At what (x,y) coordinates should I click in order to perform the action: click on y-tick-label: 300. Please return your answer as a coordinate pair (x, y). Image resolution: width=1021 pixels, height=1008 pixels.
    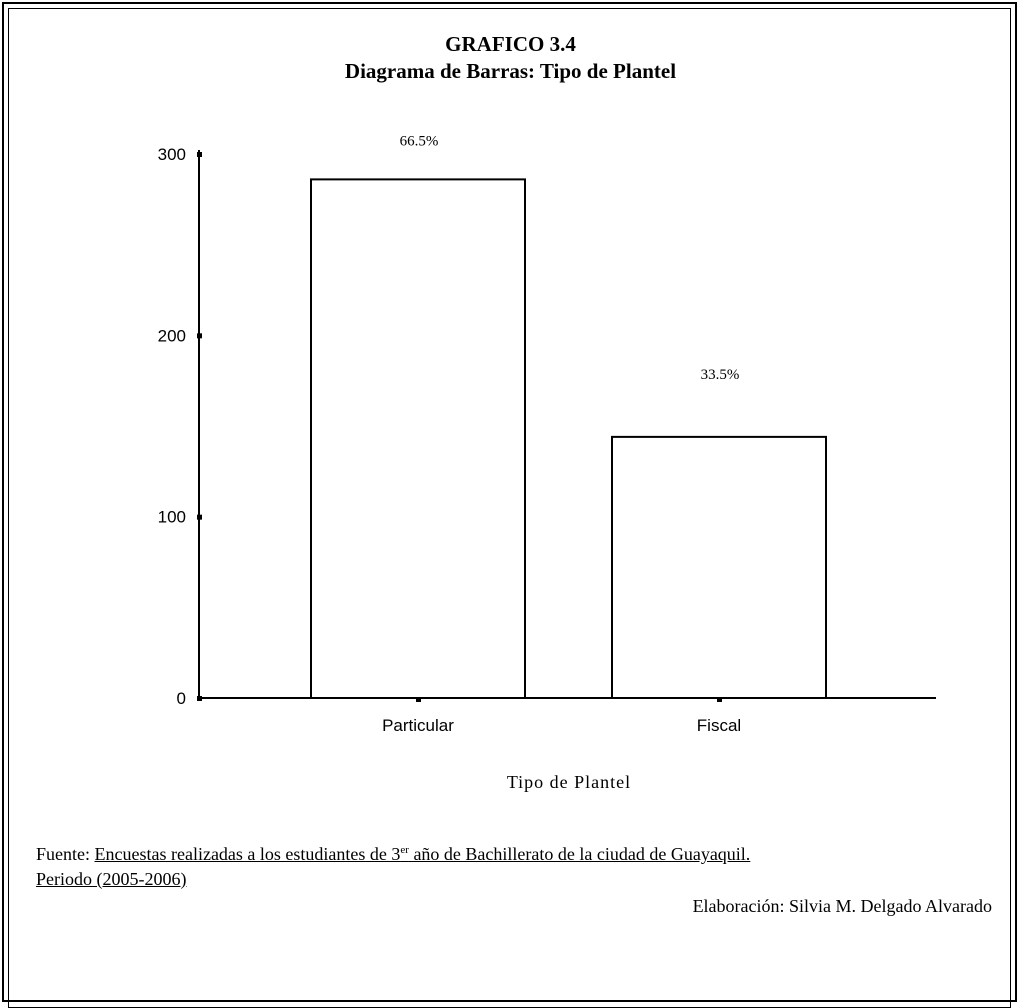
    Looking at the image, I should click on (172, 154).